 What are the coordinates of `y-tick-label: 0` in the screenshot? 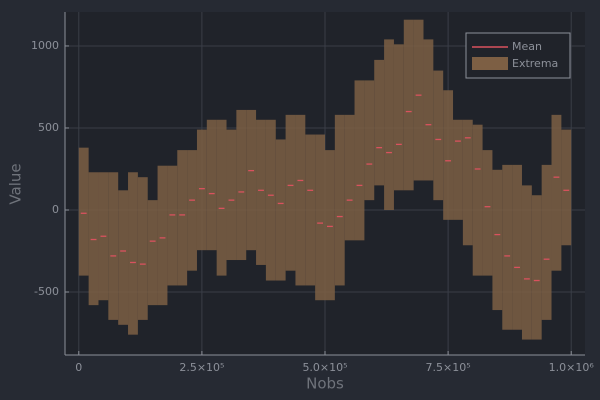 It's located at (55, 209).